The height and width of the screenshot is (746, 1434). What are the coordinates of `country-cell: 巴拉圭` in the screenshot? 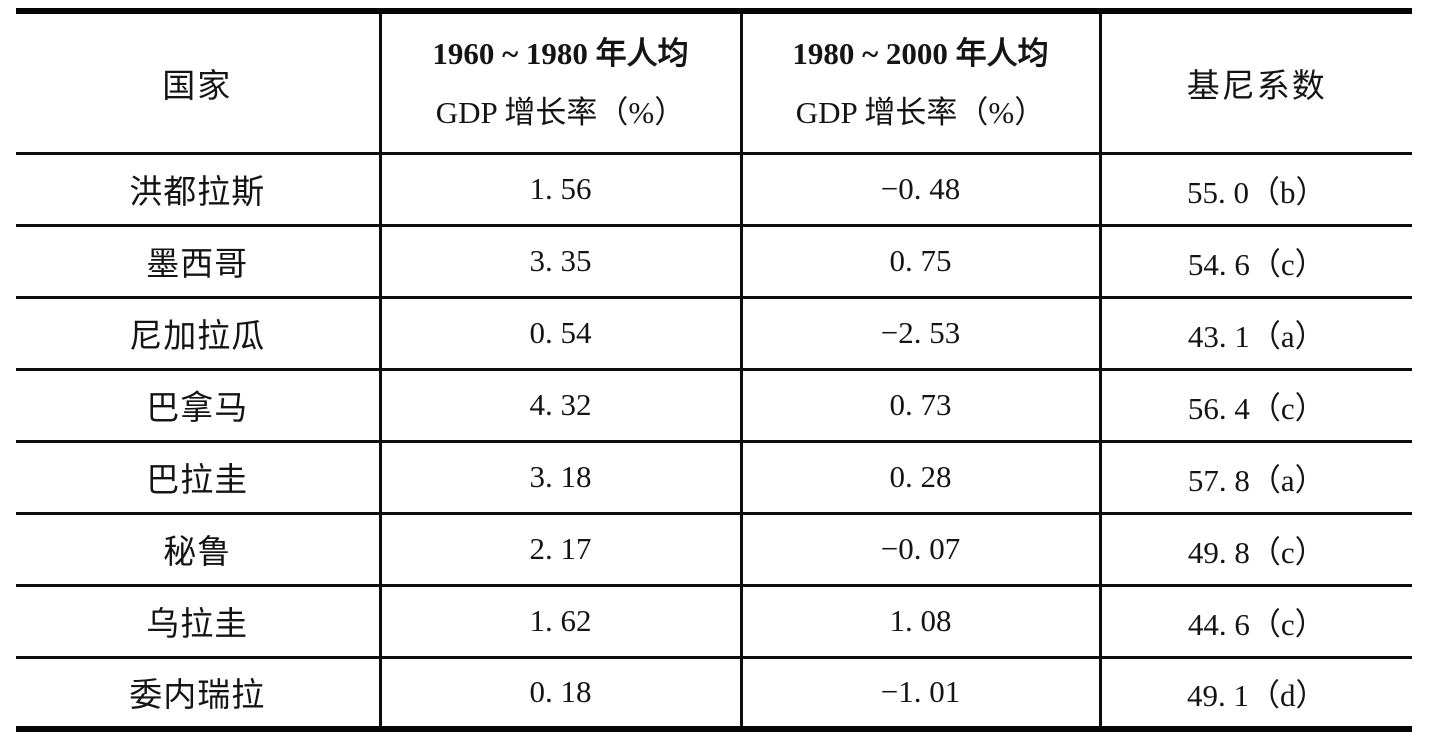 It's located at (198, 478).